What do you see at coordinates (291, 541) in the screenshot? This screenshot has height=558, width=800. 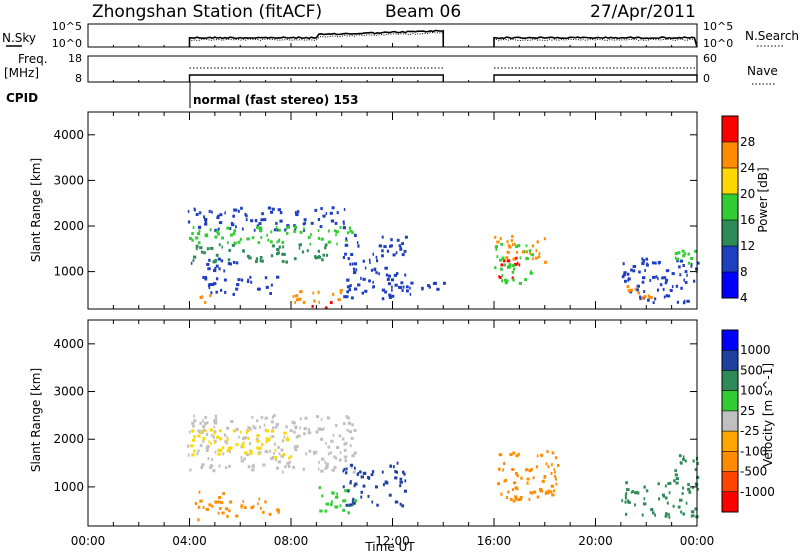 I see `xtick-label: 08:00` at bounding box center [291, 541].